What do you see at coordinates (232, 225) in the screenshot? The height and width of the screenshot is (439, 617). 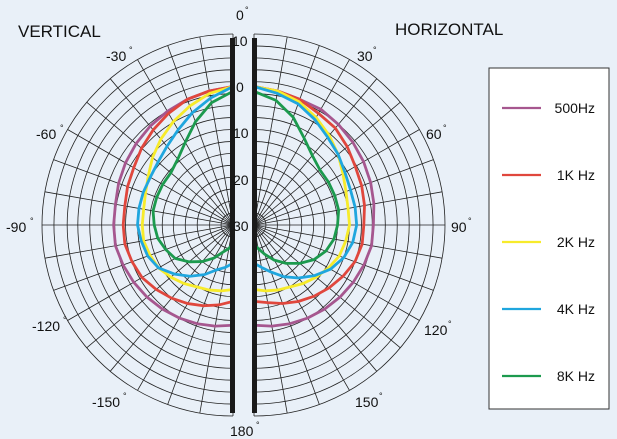 I see `center-divider-left` at bounding box center [232, 225].